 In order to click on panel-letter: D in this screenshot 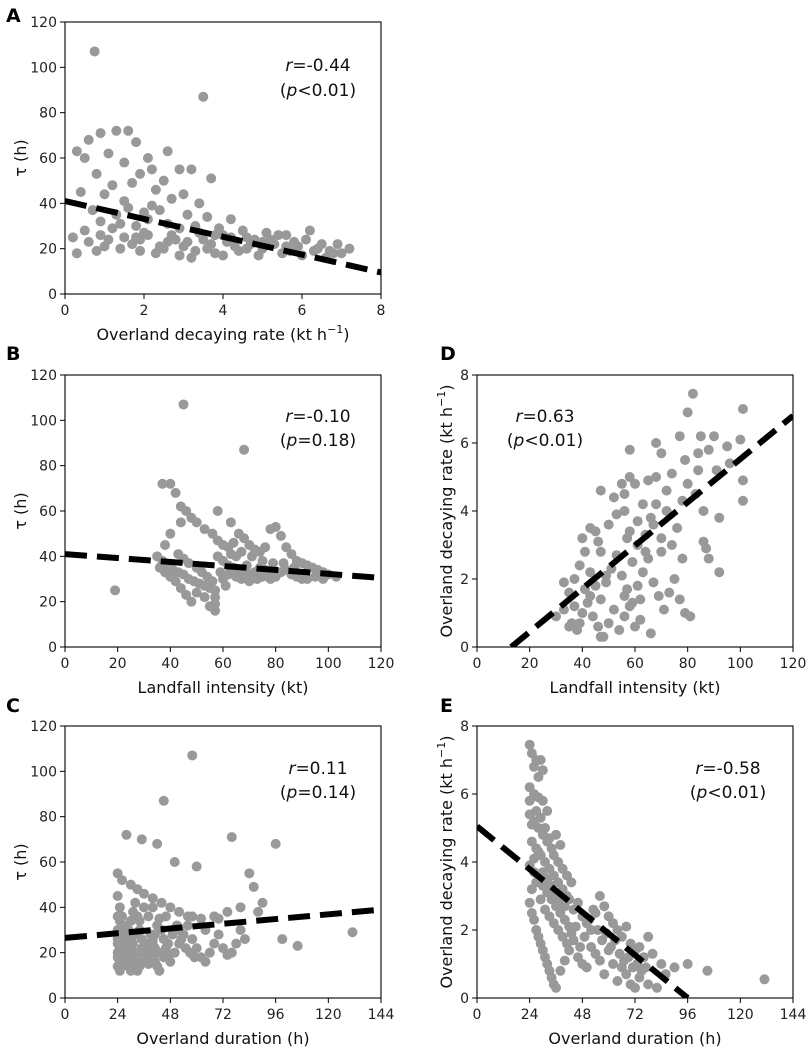, I will do `click(448, 354)`.